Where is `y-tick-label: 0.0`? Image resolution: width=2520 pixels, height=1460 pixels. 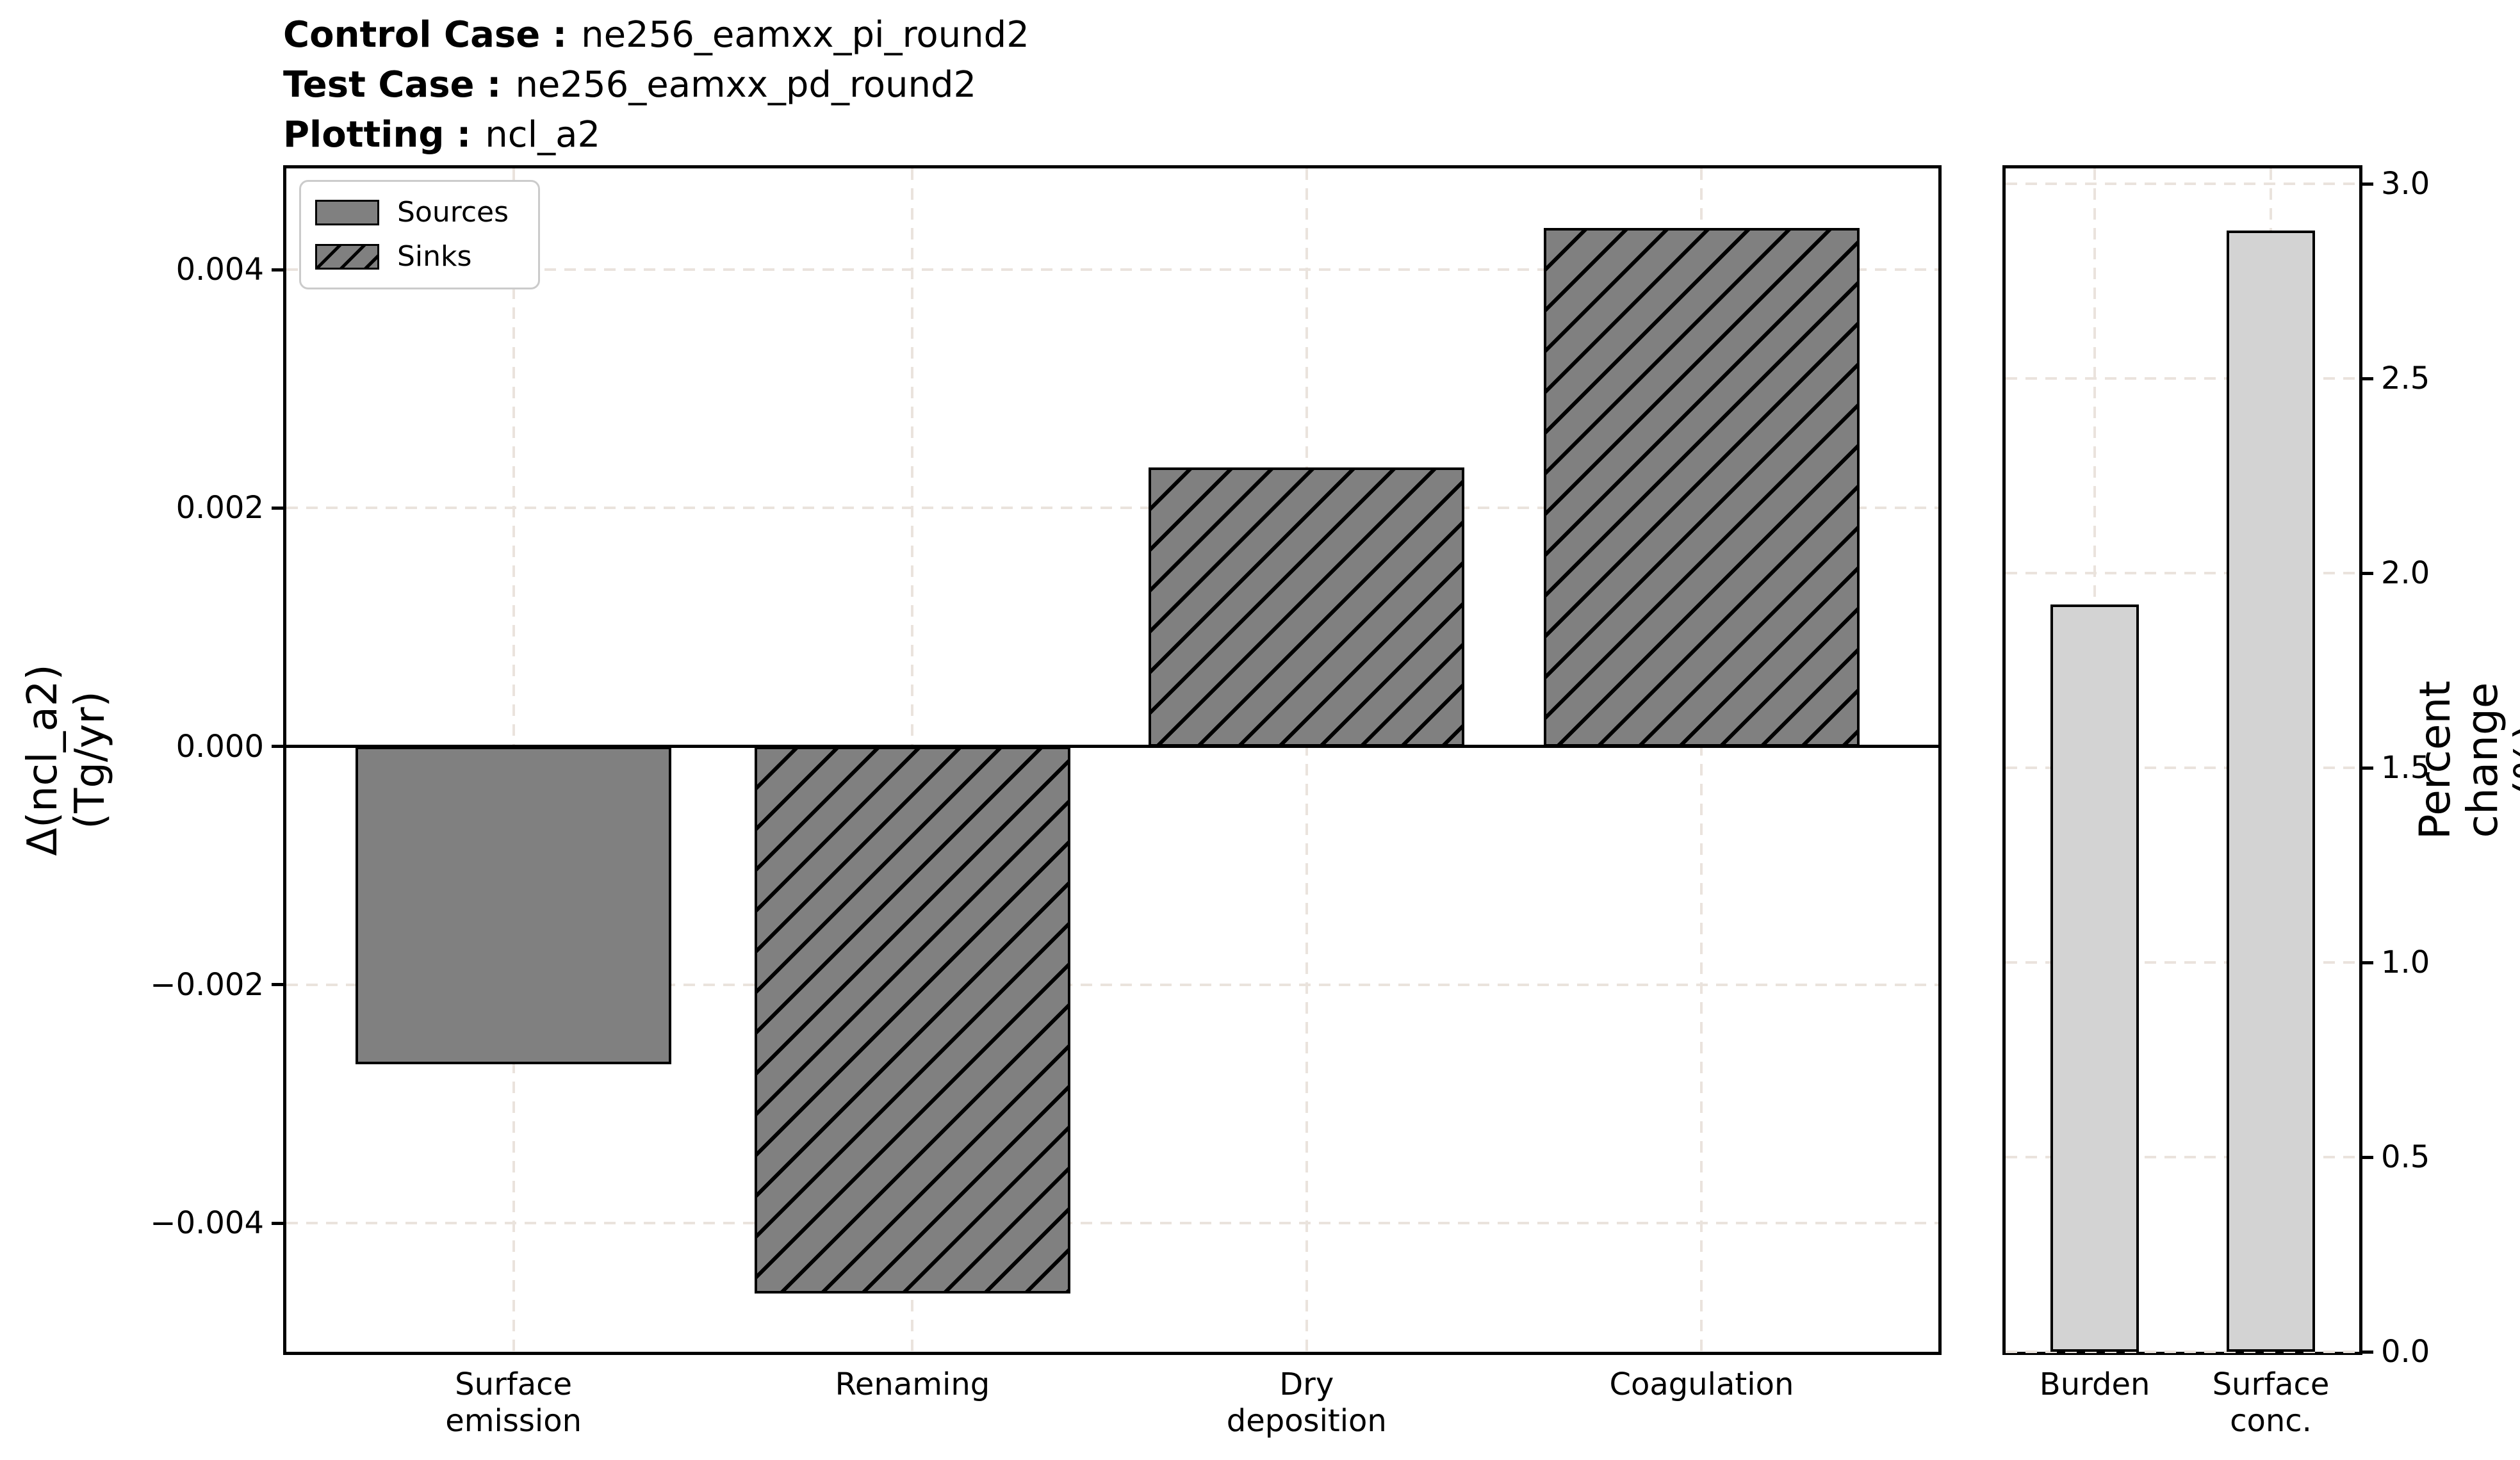 y-tick-label: 0.0 is located at coordinates (2405, 1352).